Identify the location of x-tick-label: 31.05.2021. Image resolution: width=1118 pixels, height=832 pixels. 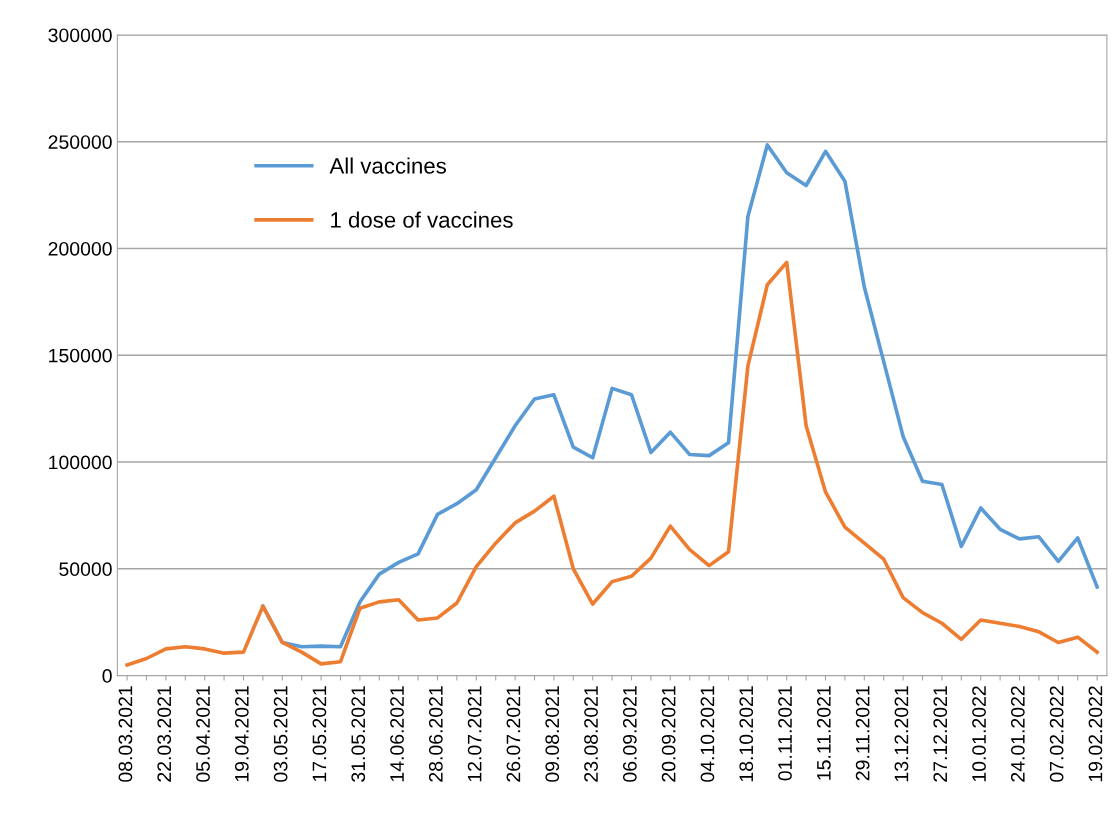
(358, 734).